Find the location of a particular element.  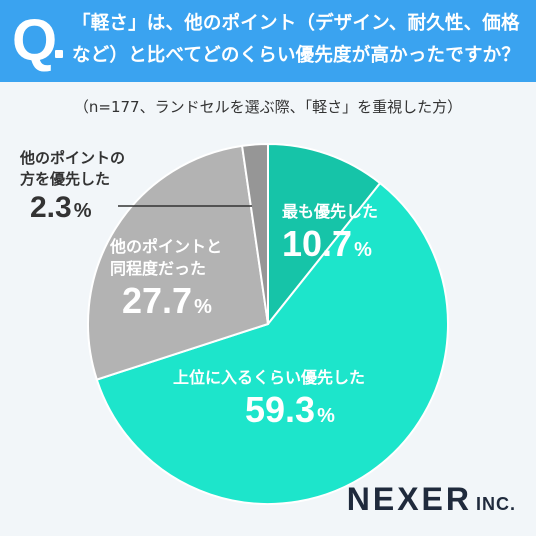

nexer-logo: NEXER INC. is located at coordinates (431, 499).